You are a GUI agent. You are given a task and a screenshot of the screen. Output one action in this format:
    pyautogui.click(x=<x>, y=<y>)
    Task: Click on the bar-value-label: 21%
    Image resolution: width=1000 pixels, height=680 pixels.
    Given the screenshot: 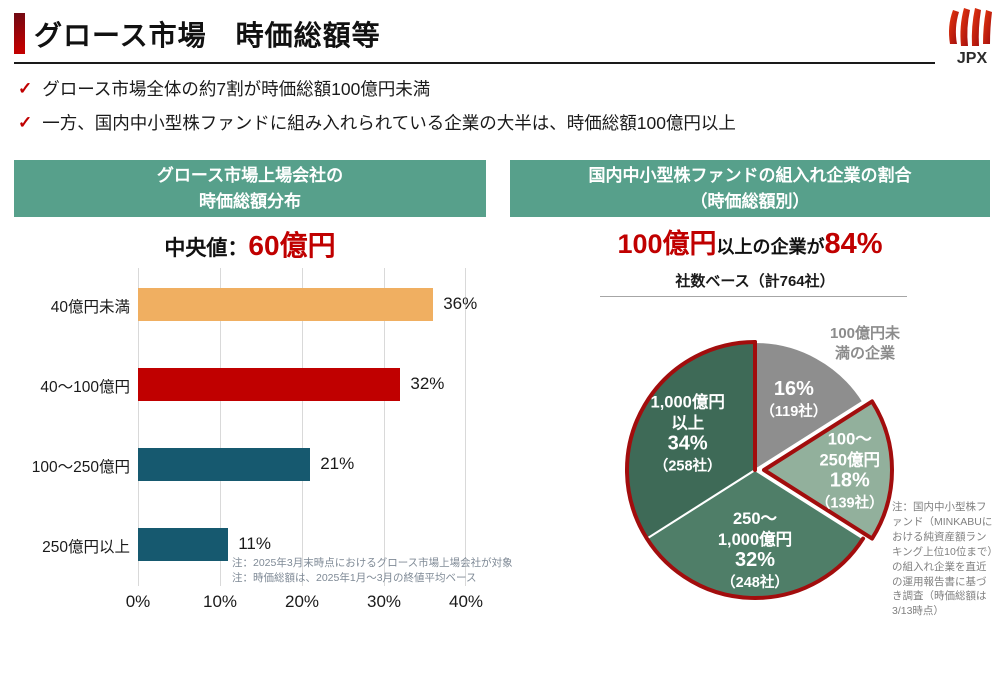 What is the action you would take?
    pyautogui.click(x=337, y=463)
    